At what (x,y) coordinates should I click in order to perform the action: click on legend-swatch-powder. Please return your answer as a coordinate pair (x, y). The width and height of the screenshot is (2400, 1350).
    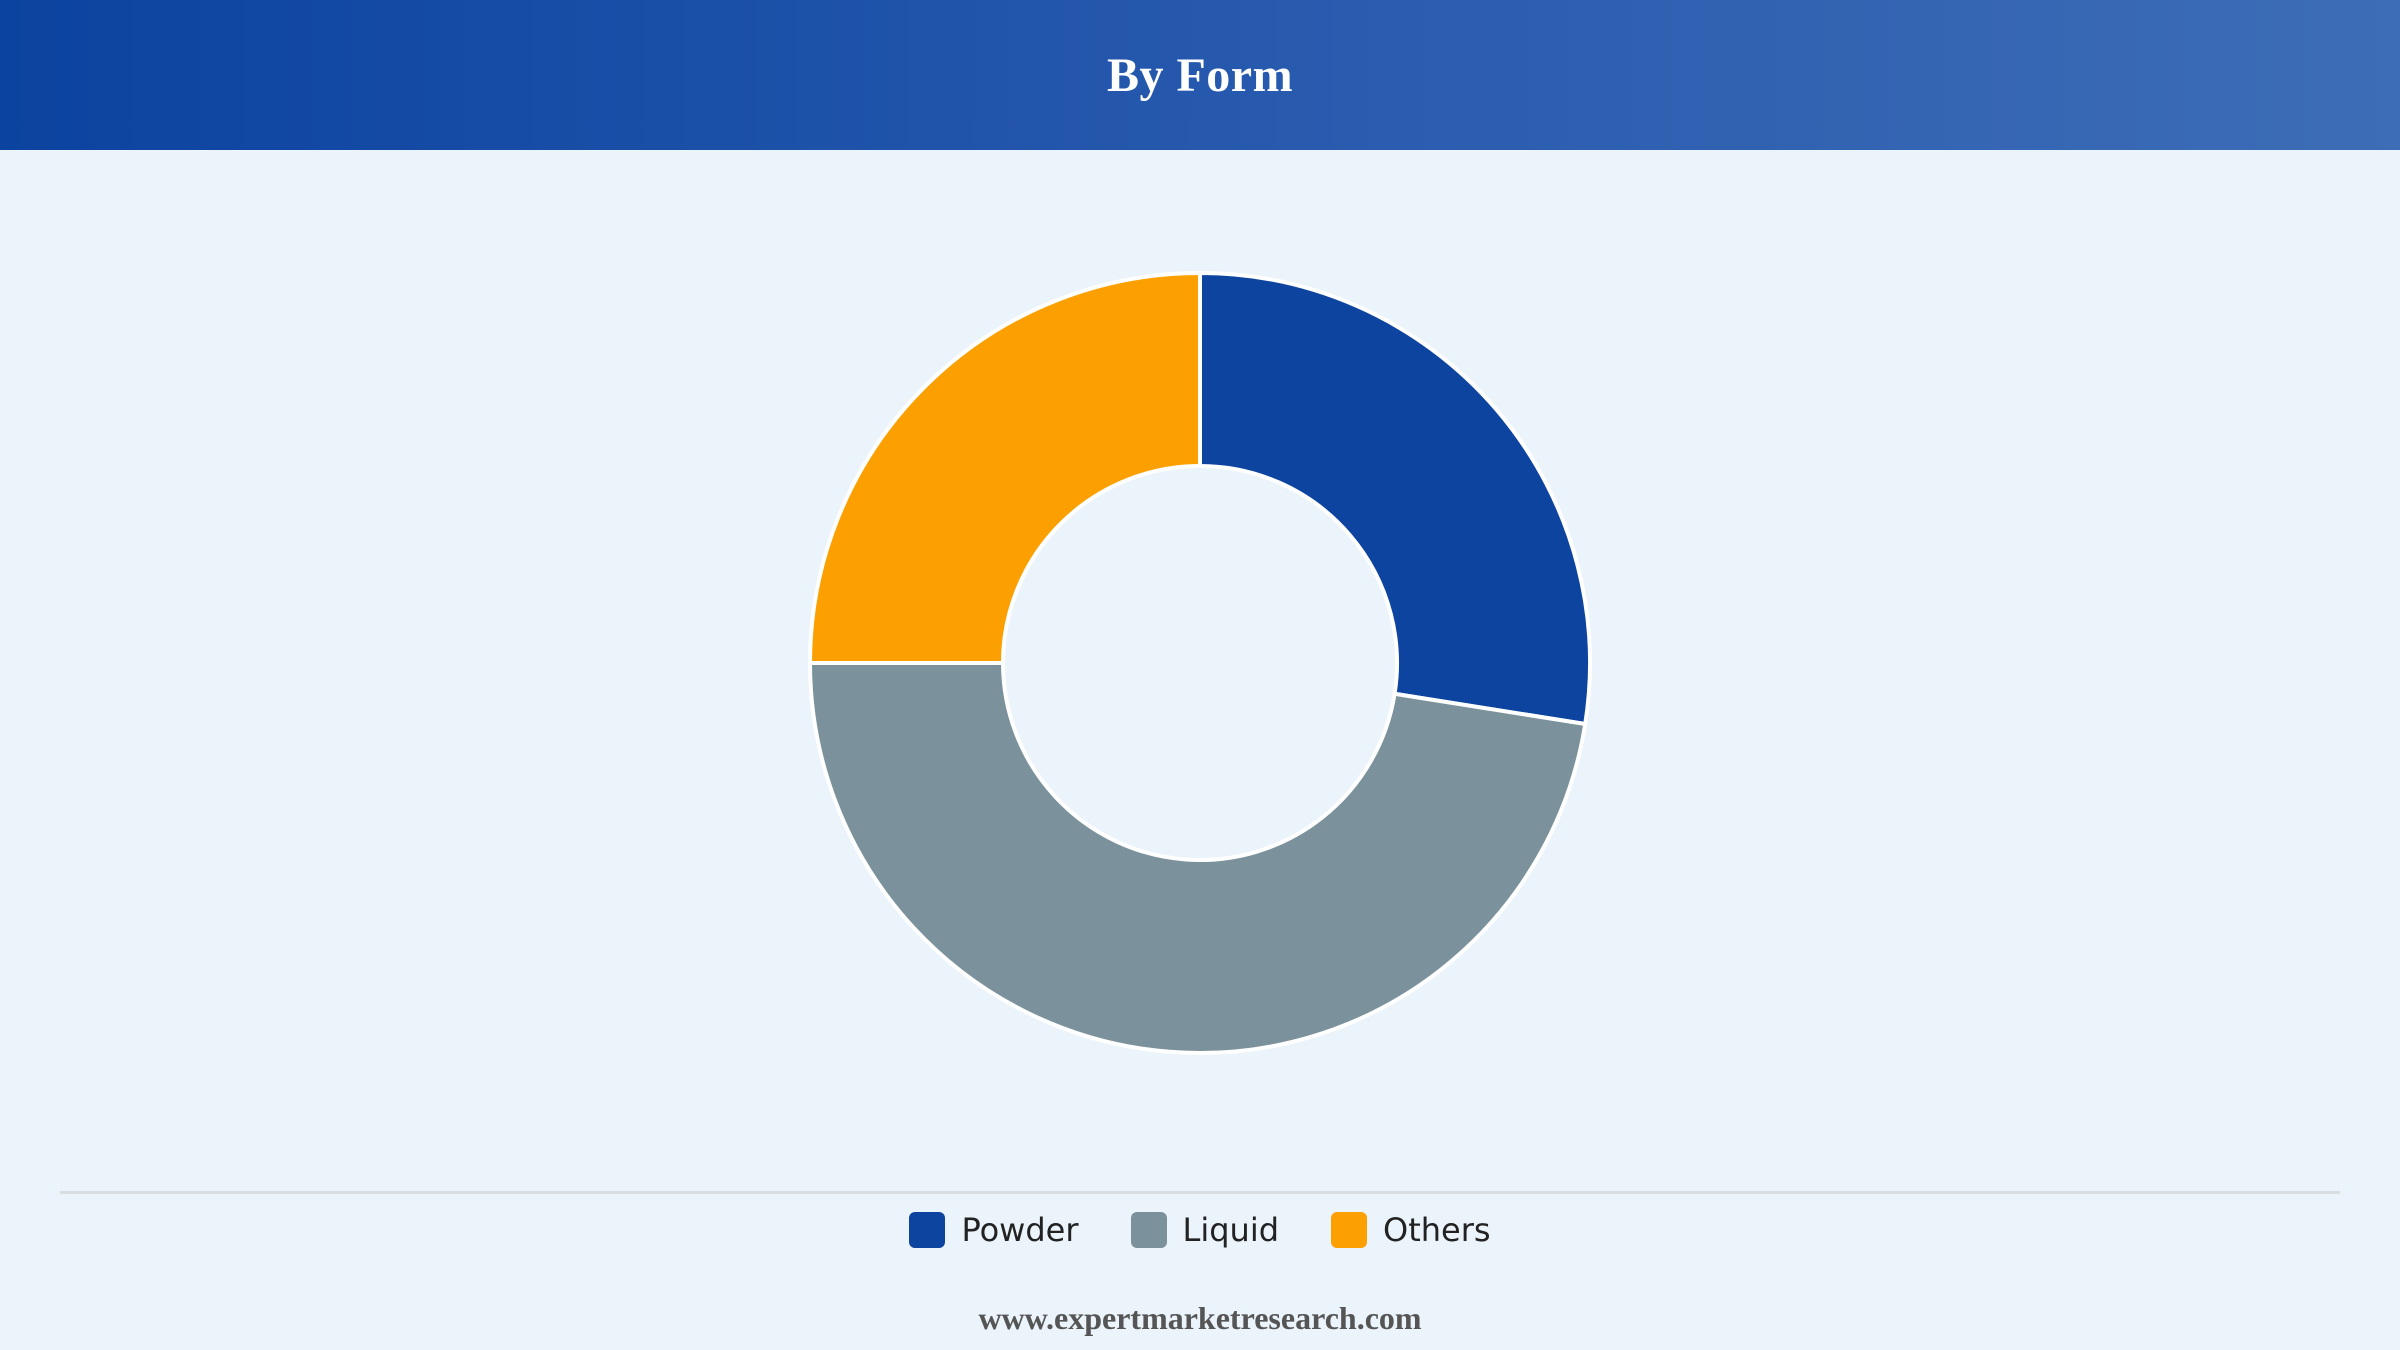
    Looking at the image, I should click on (927, 1230).